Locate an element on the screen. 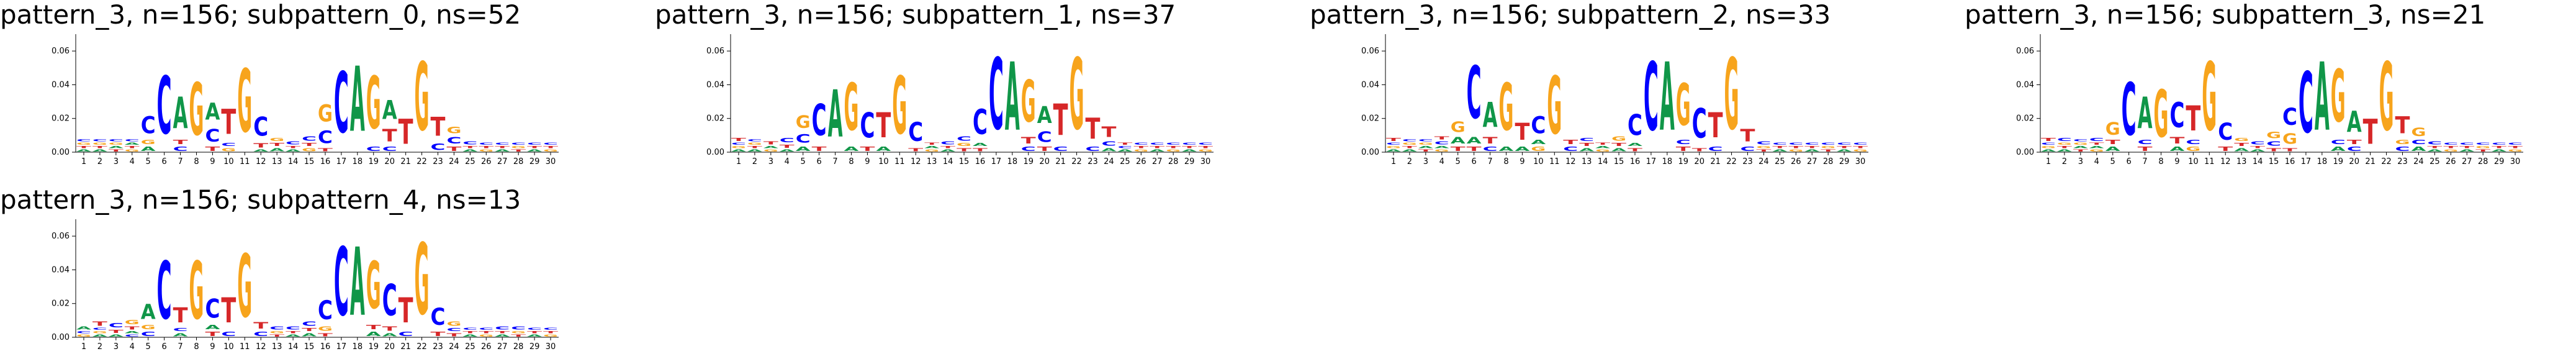 Image resolution: width=2576 pixels, height=359 pixels. x-tick-label: 25 is located at coordinates (1780, 161).